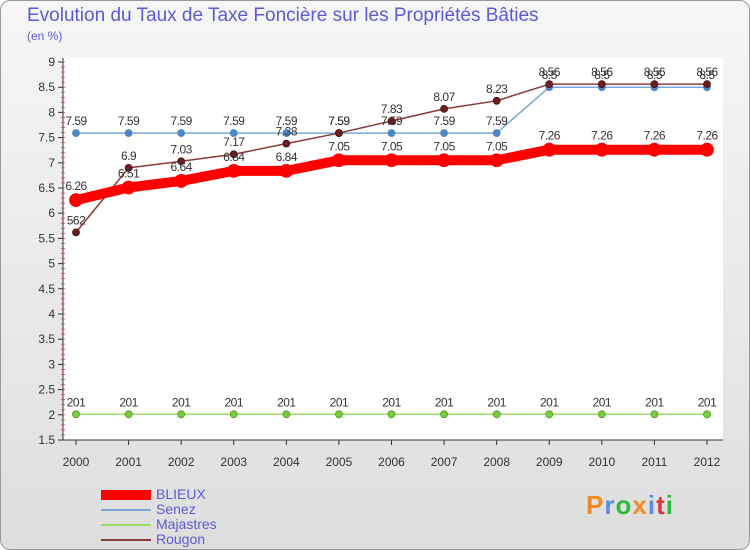 The height and width of the screenshot is (550, 750). Describe the element at coordinates (233, 462) in the screenshot. I see `x-tick-label: 2003` at that location.